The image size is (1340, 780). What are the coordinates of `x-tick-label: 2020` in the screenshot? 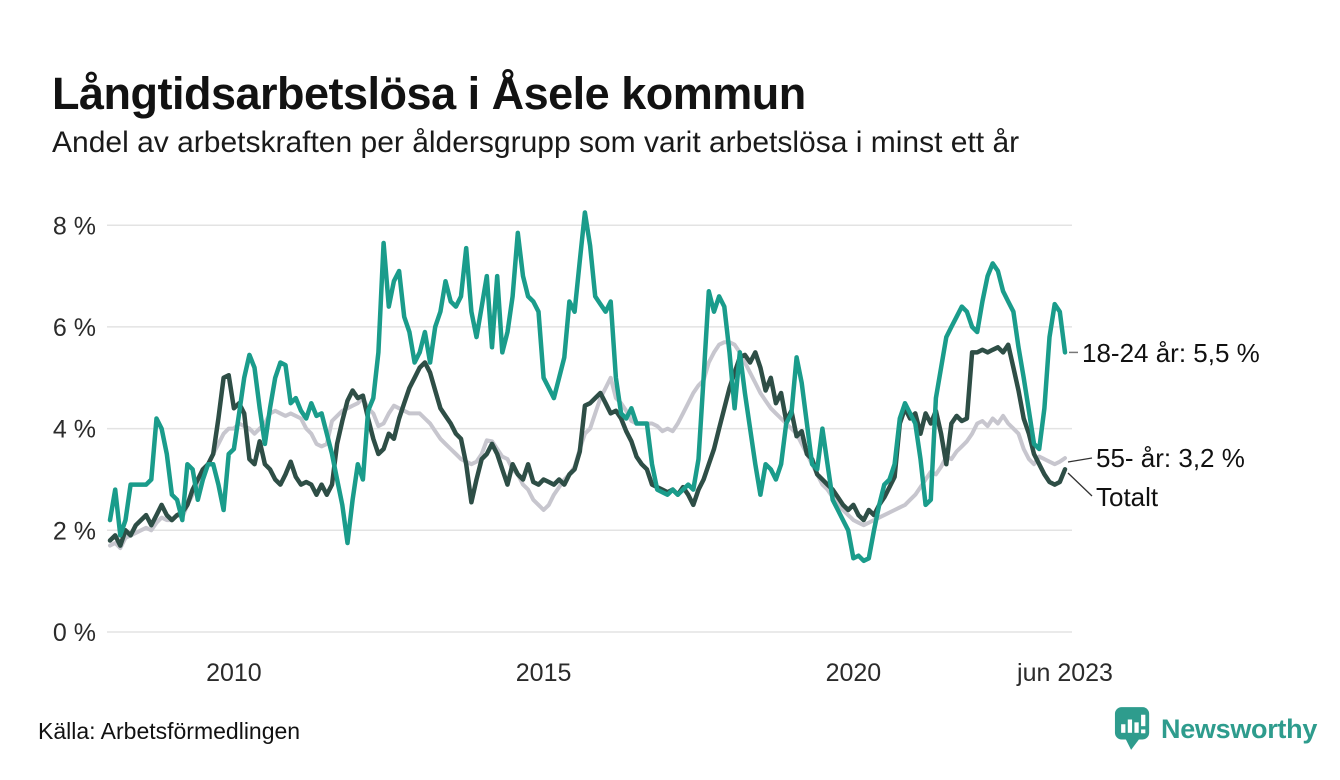 It's located at (854, 673).